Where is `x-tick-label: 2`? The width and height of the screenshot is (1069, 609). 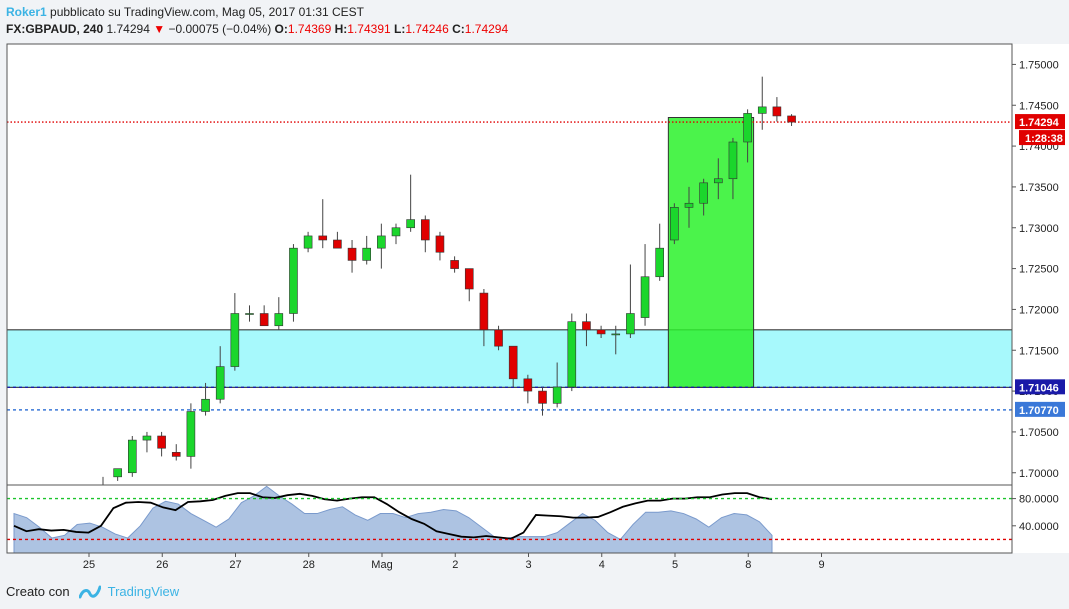 x-tick-label: 2 is located at coordinates (455, 565).